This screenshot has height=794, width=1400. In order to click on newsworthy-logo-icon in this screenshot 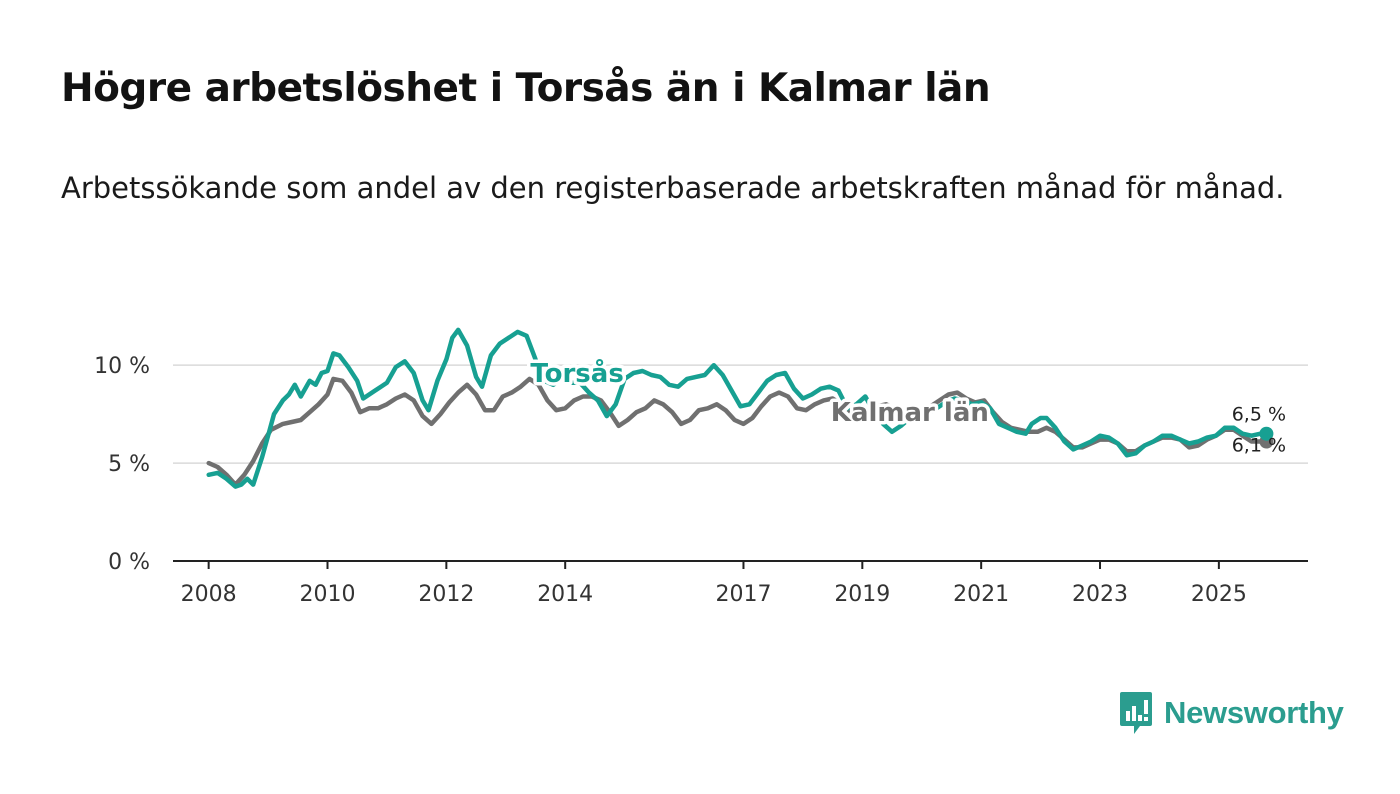, I will do `click(1136, 713)`.